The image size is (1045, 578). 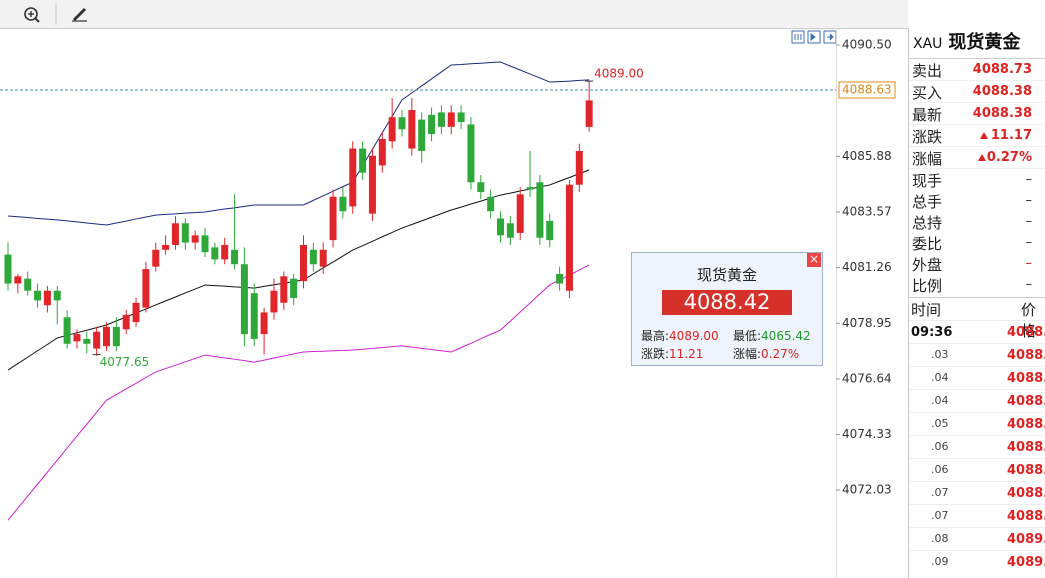 What do you see at coordinates (1026, 539) in the screenshot?
I see `tick-price: 4089.` at bounding box center [1026, 539].